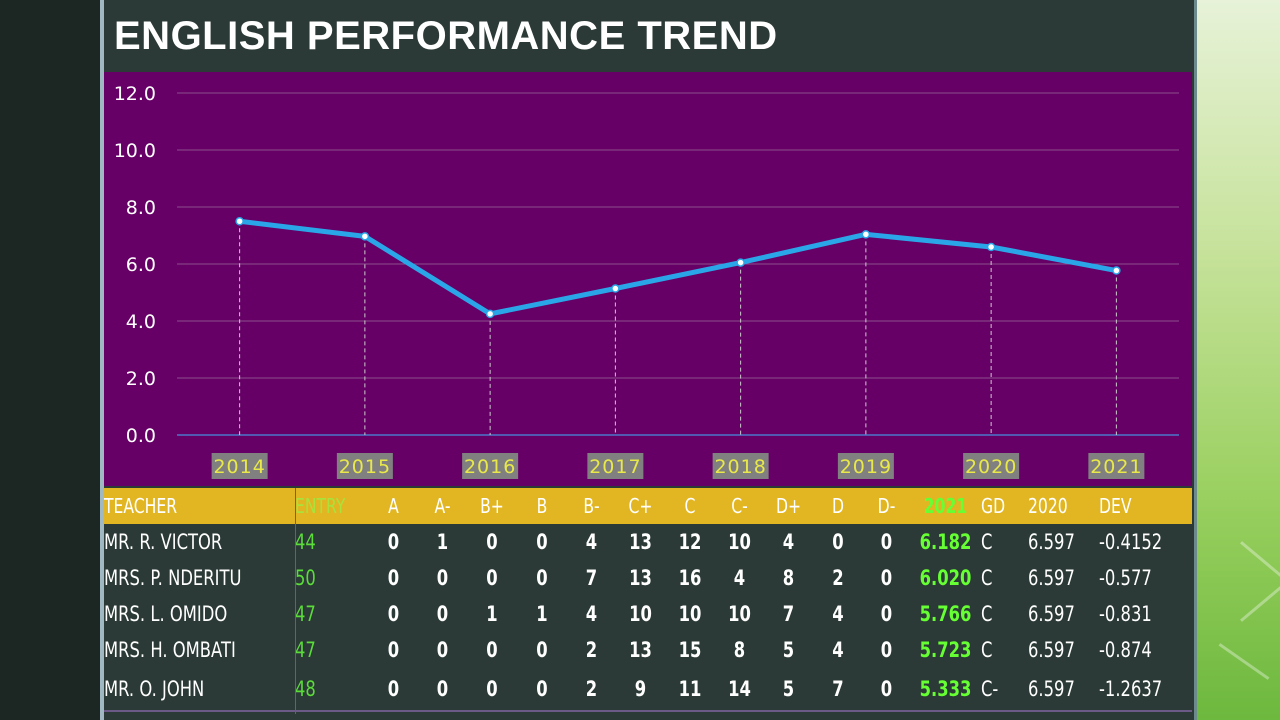  I want to click on header-grade-d-minus: D-, so click(886, 506).